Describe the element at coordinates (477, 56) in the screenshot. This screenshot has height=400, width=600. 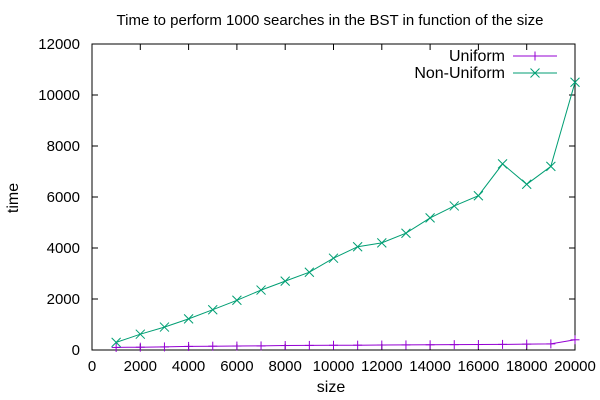
I see `legend-label: Uniform` at that location.